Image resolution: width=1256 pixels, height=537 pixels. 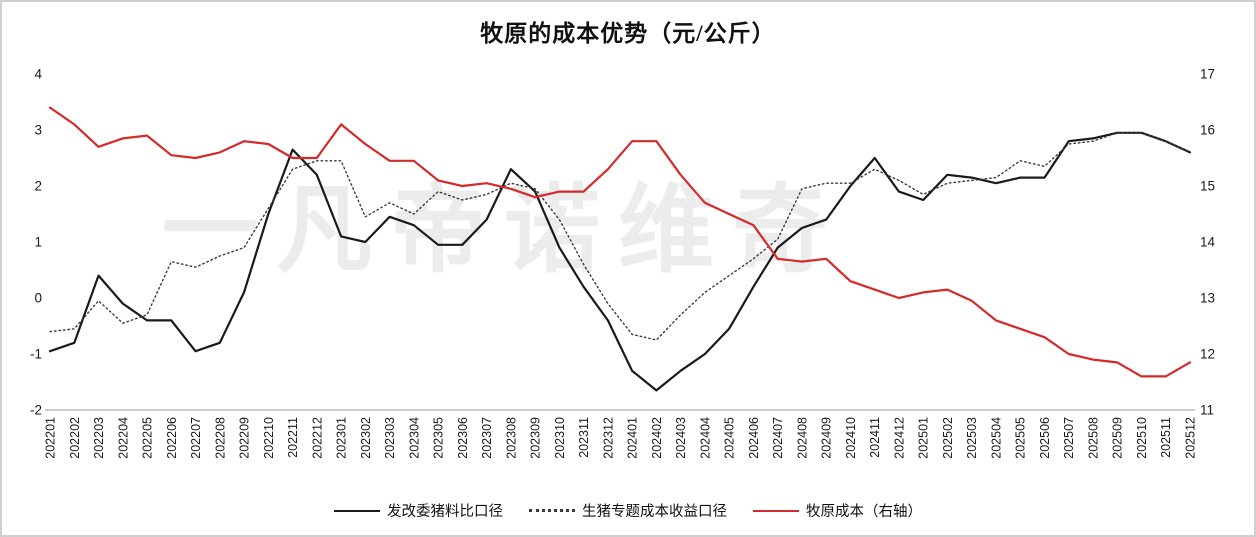 What do you see at coordinates (99, 438) in the screenshot?
I see `svg-text: 202203` at bounding box center [99, 438].